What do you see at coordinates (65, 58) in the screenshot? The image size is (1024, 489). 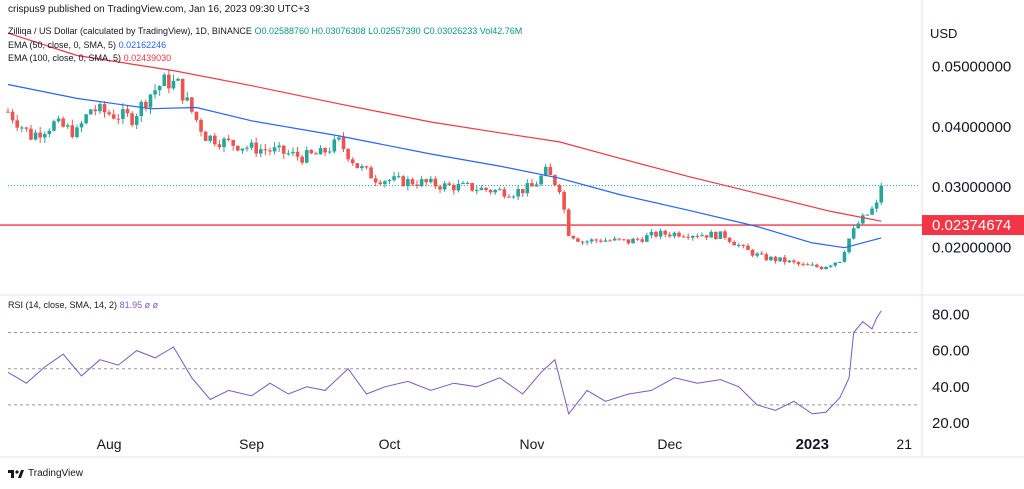 I see `ema100-label: EMA (100, close, 0, SMA, 5)` at bounding box center [65, 58].